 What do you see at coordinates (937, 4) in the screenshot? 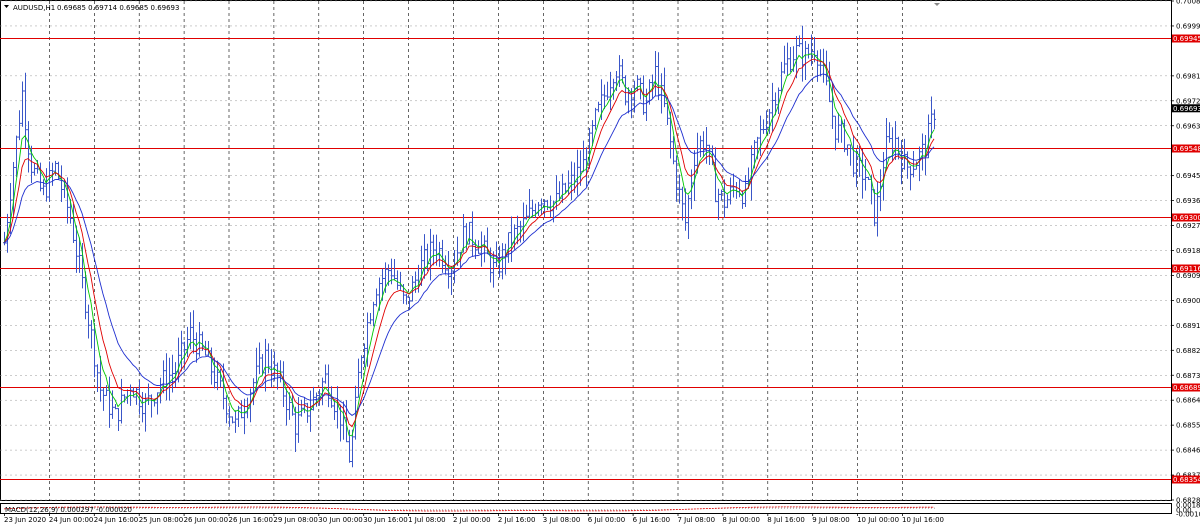
I see `chart-shift-marker-icon` at bounding box center [937, 4].